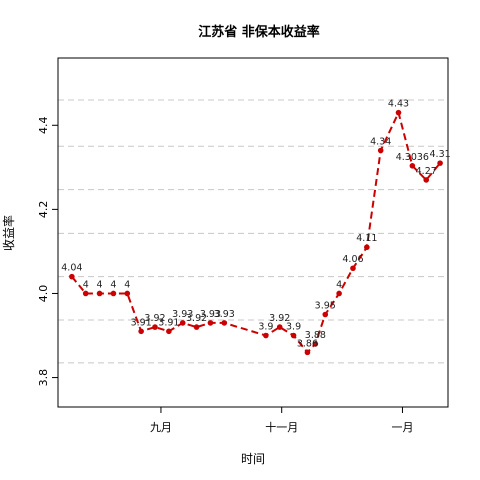 The width and height of the screenshot is (480, 480). What do you see at coordinates (412, 157) in the screenshot?
I see `data-label: 4.3036` at bounding box center [412, 157].